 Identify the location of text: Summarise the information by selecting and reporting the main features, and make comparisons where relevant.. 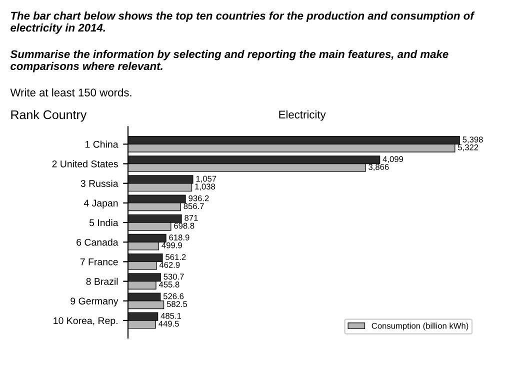
(229, 61).